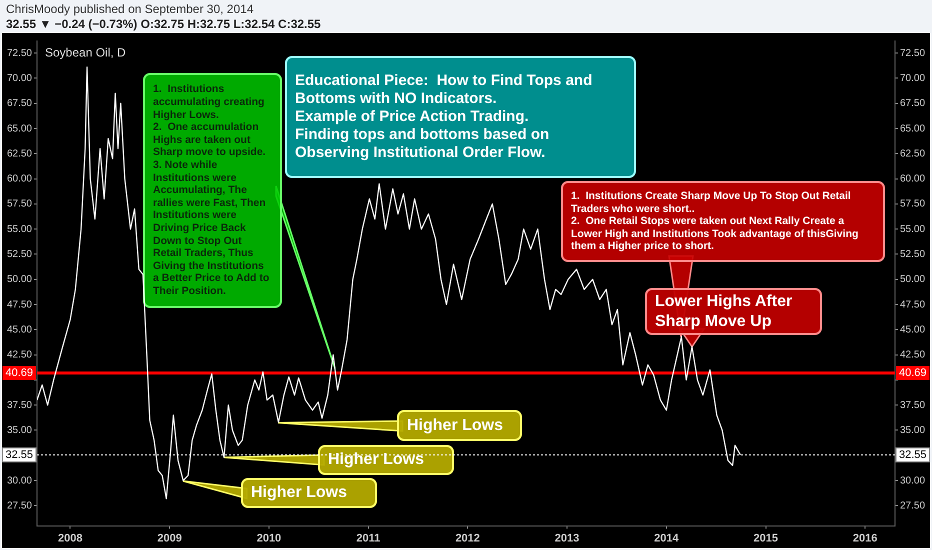  What do you see at coordinates (913, 405) in the screenshot?
I see `y2-tick-label: 37.50` at bounding box center [913, 405].